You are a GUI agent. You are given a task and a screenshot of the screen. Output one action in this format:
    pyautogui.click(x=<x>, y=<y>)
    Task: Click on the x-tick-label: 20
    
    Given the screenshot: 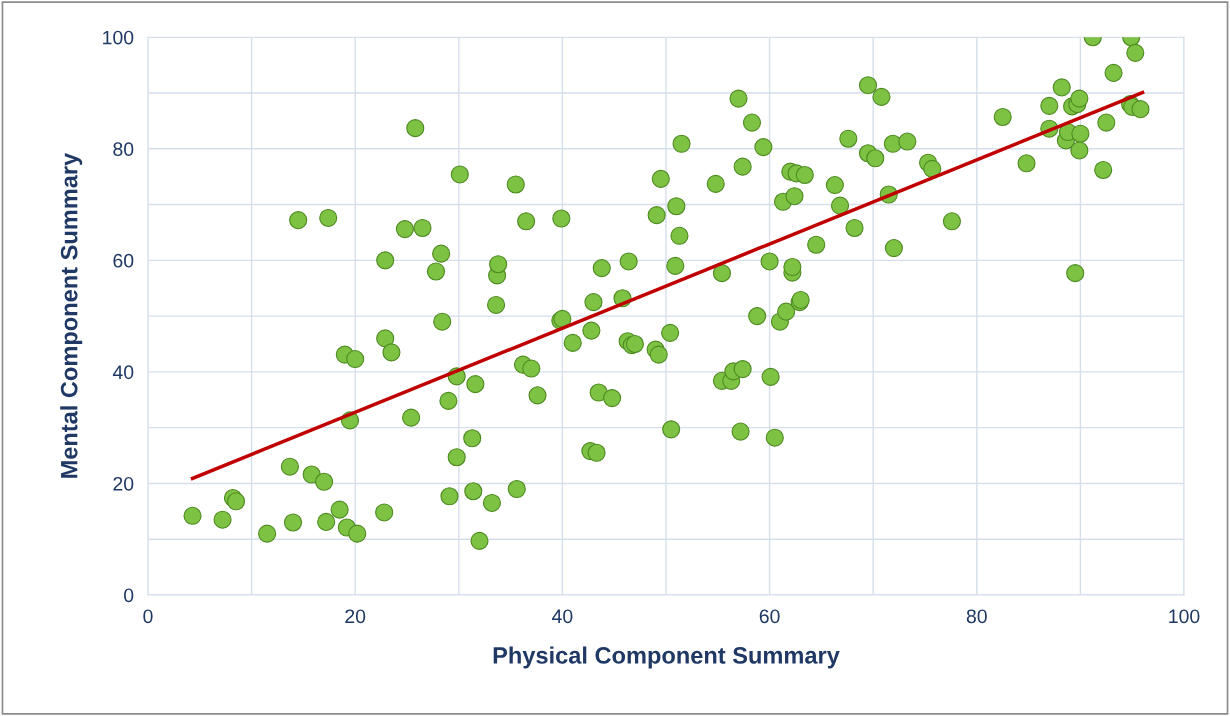 What is the action you would take?
    pyautogui.click(x=355, y=616)
    